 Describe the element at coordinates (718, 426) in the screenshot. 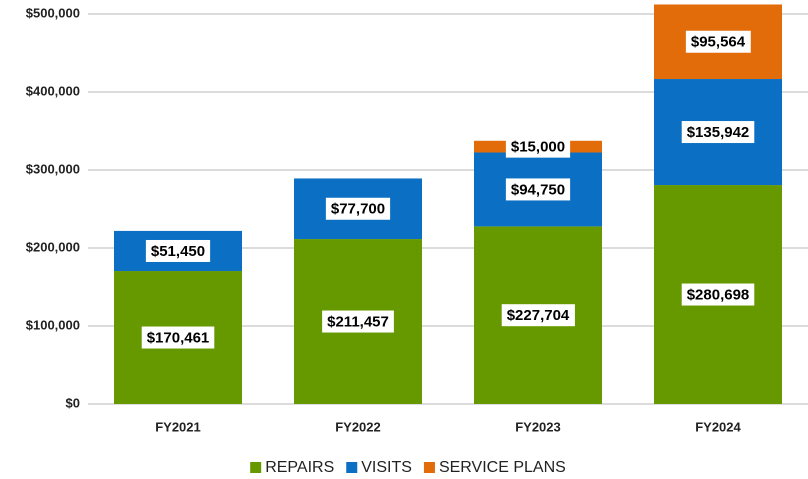

I see `x-tick-label: FY2024` at that location.